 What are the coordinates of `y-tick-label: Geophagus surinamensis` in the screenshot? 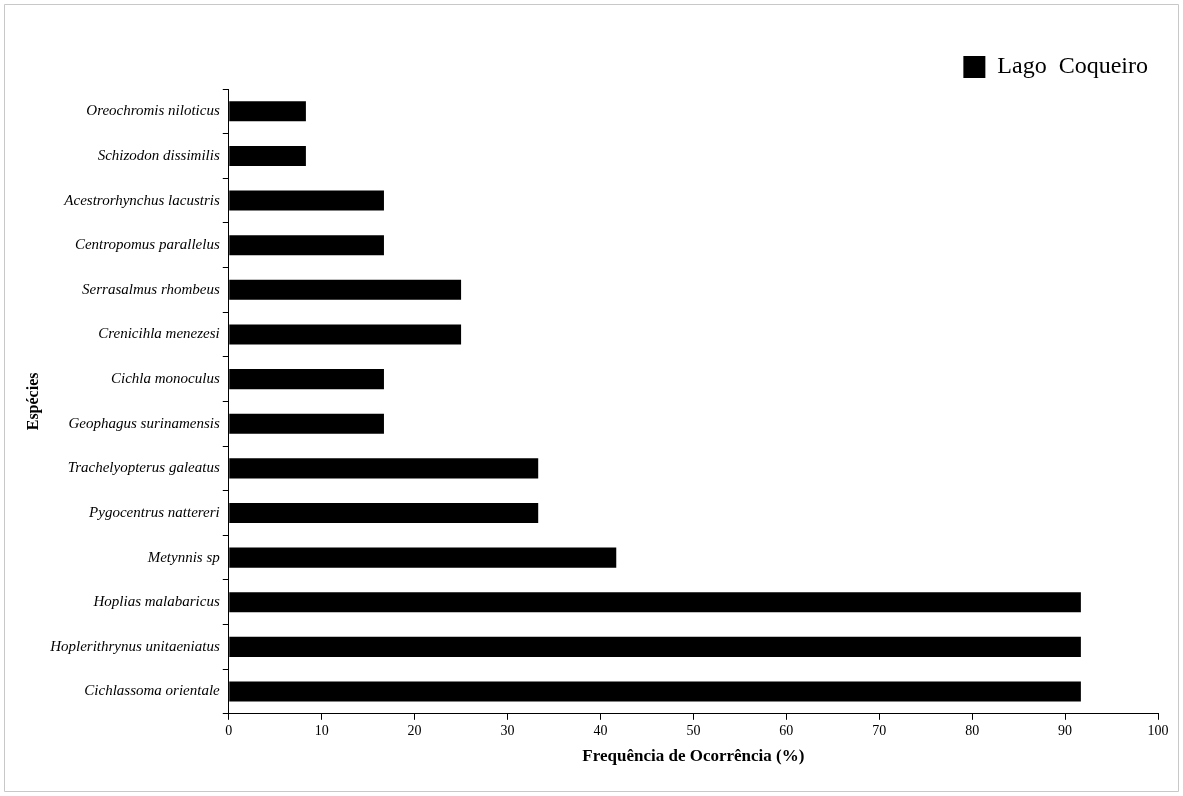 It's located at (144, 422).